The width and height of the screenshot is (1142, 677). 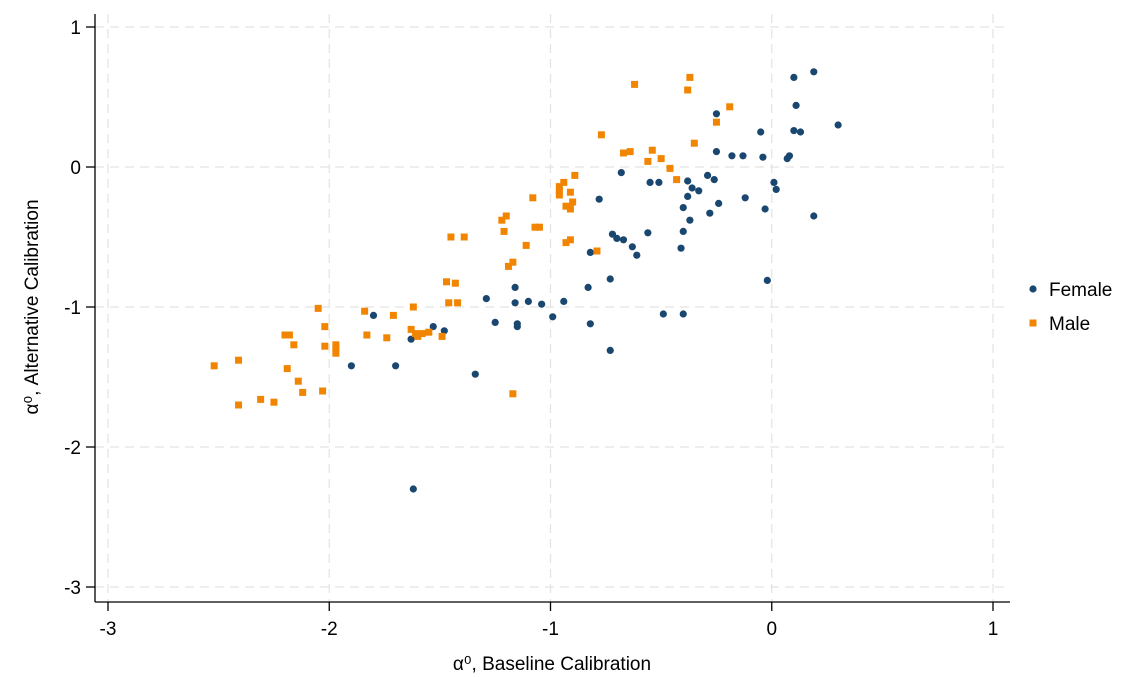 I want to click on legend: Female Male, so click(x=1070, y=307).